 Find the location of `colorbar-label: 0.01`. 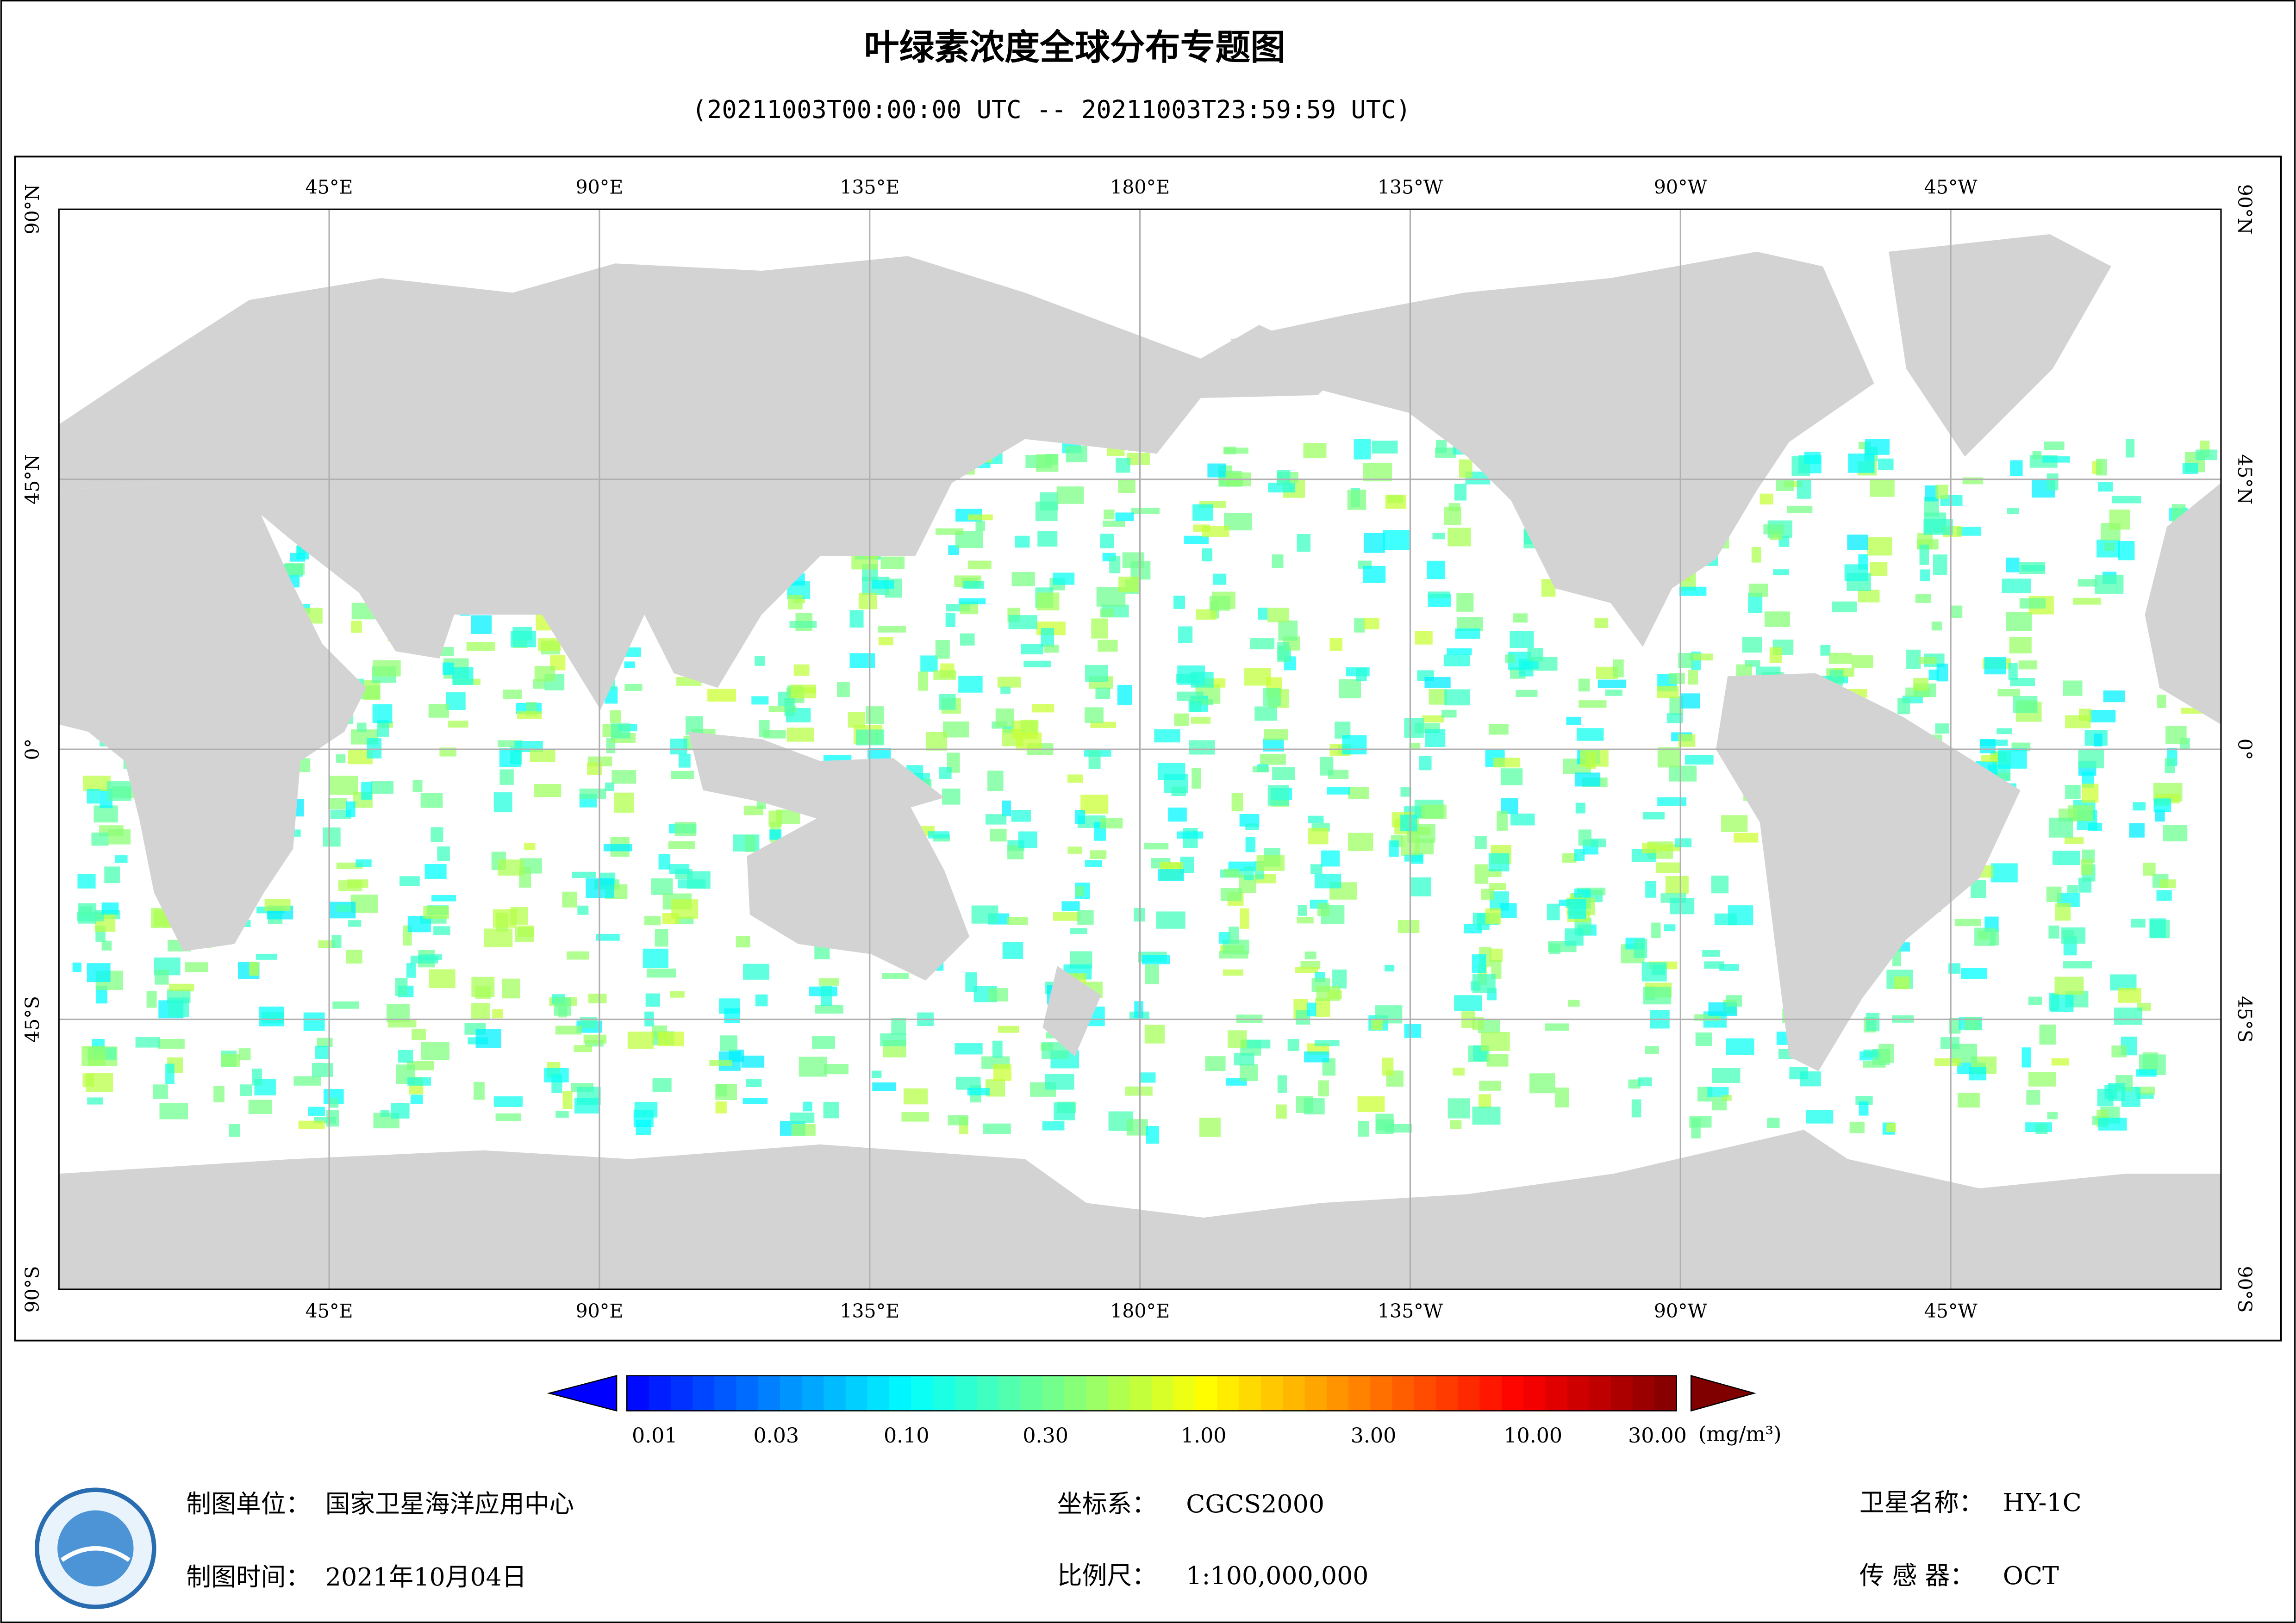

colorbar-label: 0.01 is located at coordinates (655, 1436).